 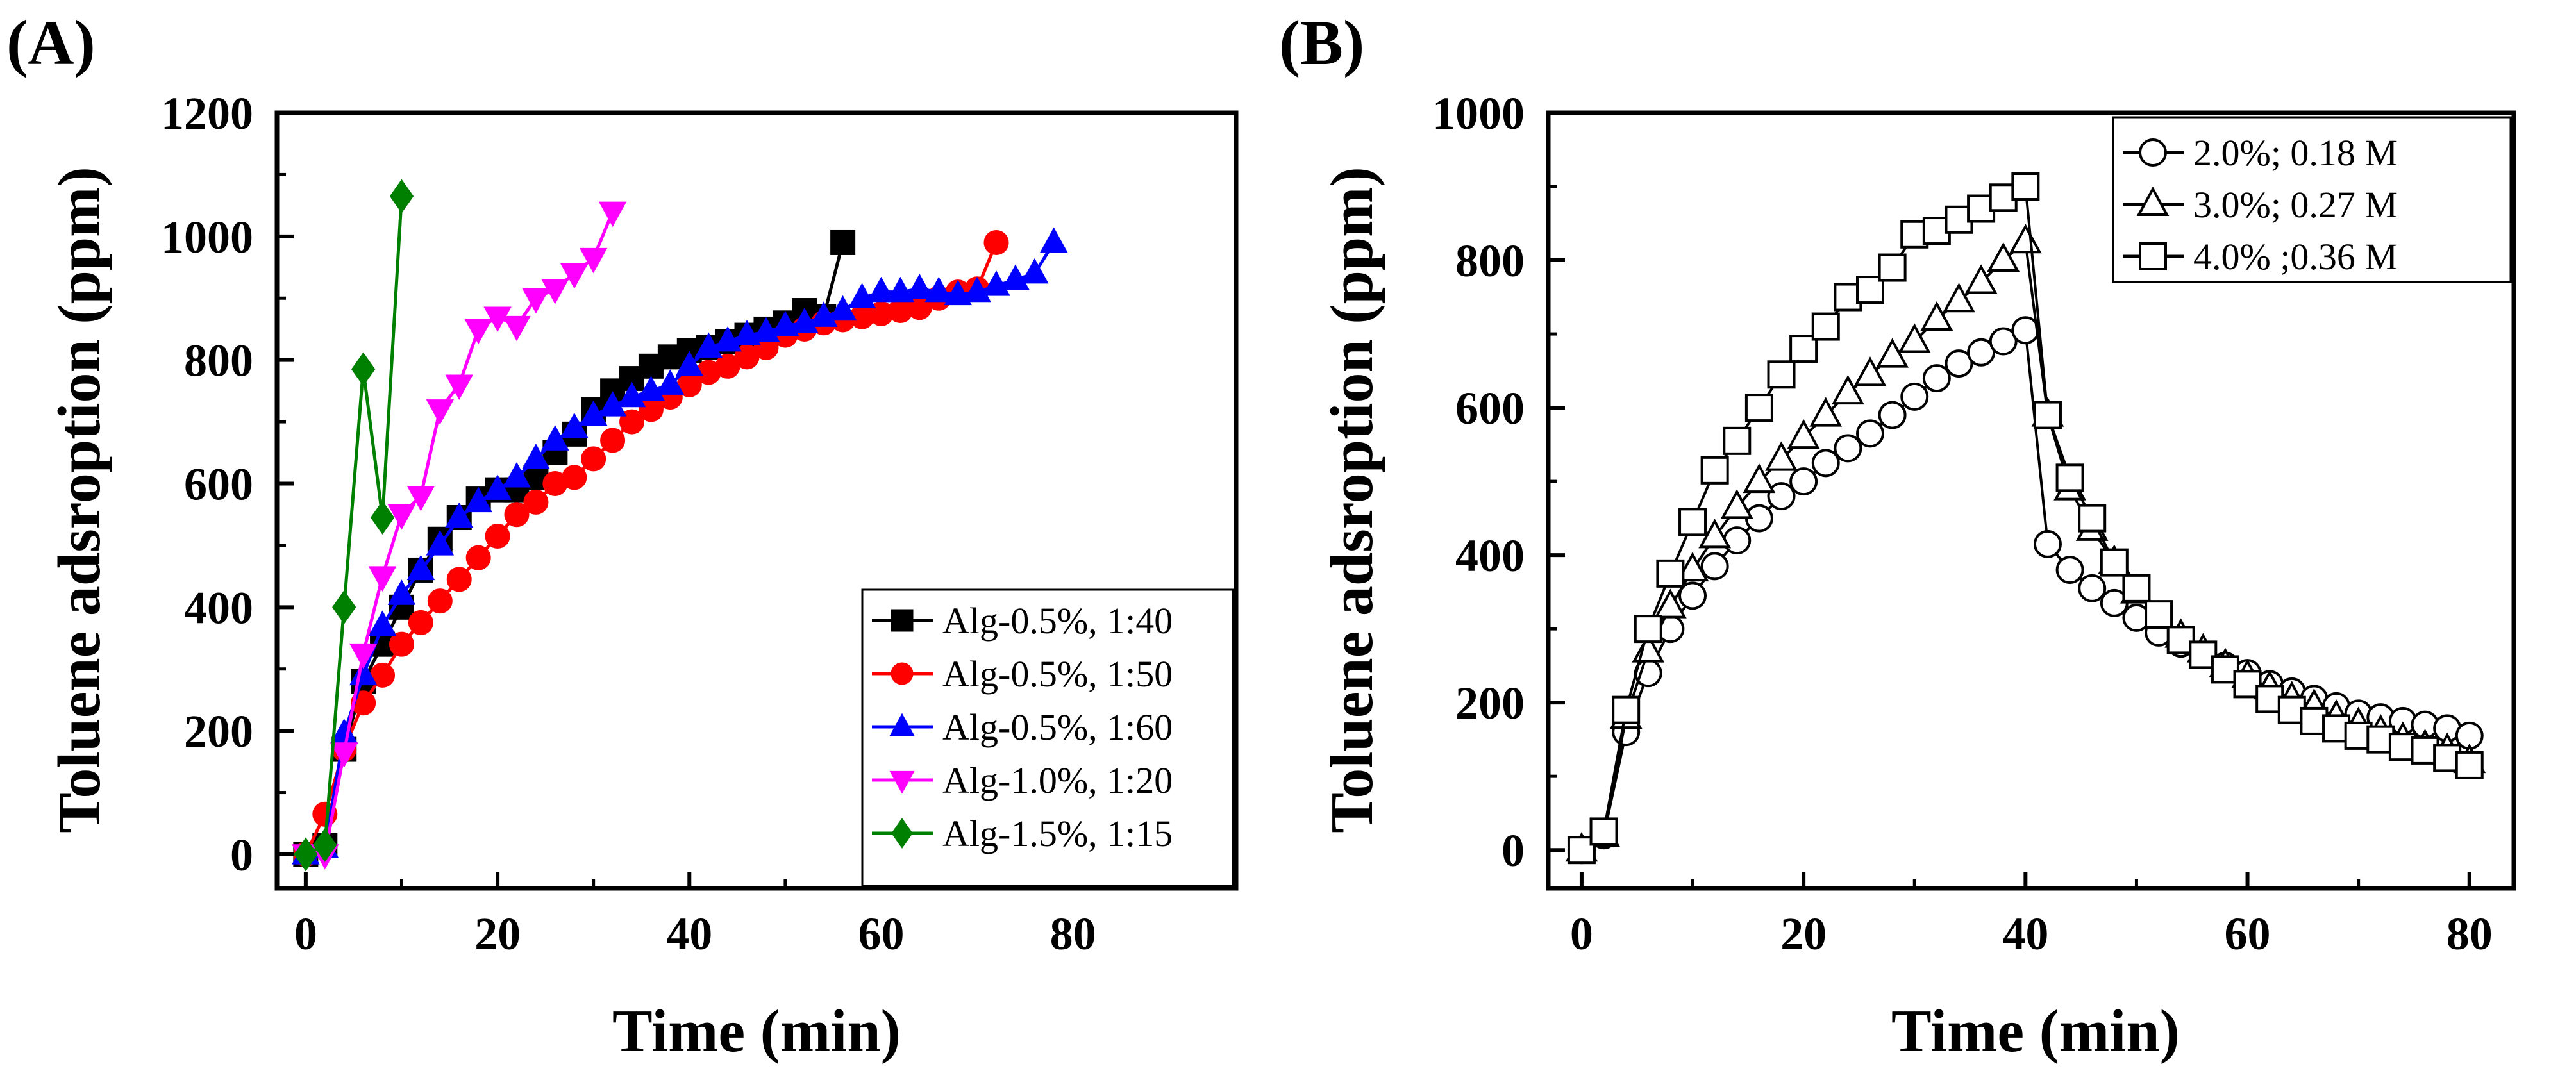 I want to click on legend-label: Alg-0.5%, 1:50, so click(x=1057, y=674).